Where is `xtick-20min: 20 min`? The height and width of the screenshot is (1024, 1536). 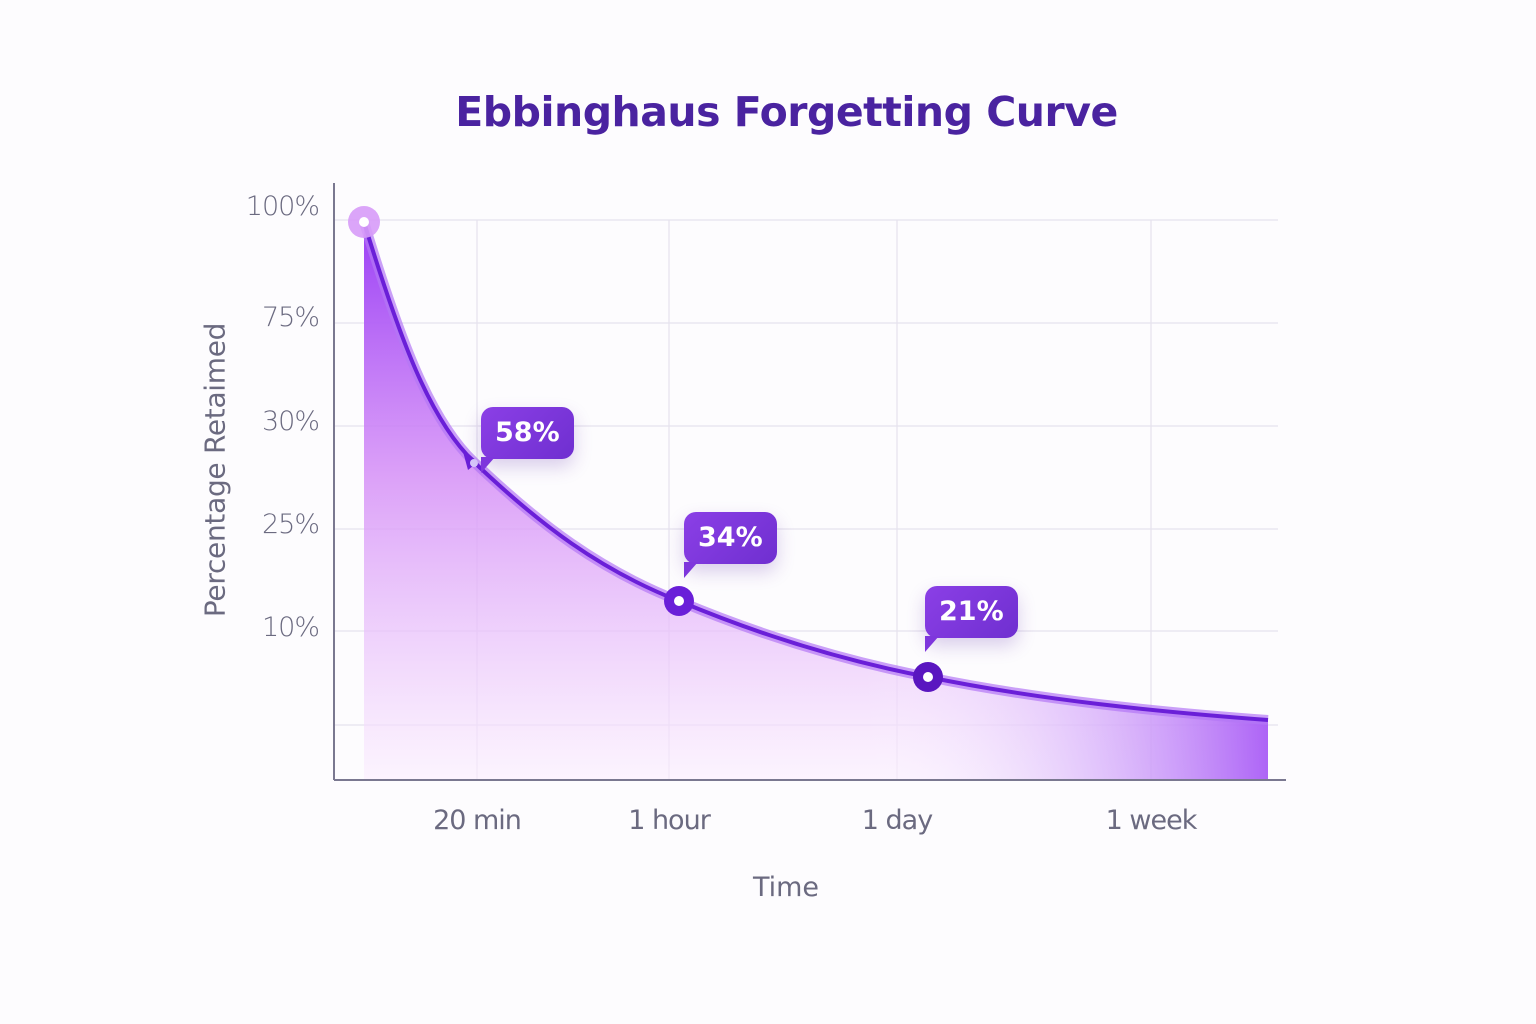
xtick-20min: 20 min is located at coordinates (477, 820).